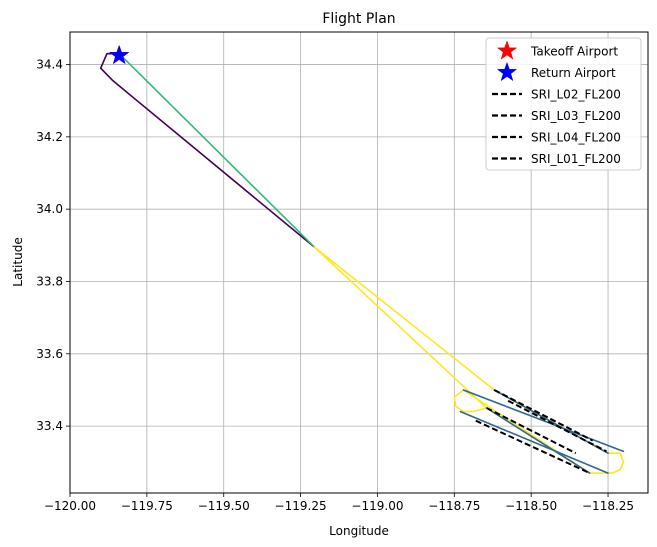  I want to click on survey-line-SRI_L04_FL200, so click(531, 431).